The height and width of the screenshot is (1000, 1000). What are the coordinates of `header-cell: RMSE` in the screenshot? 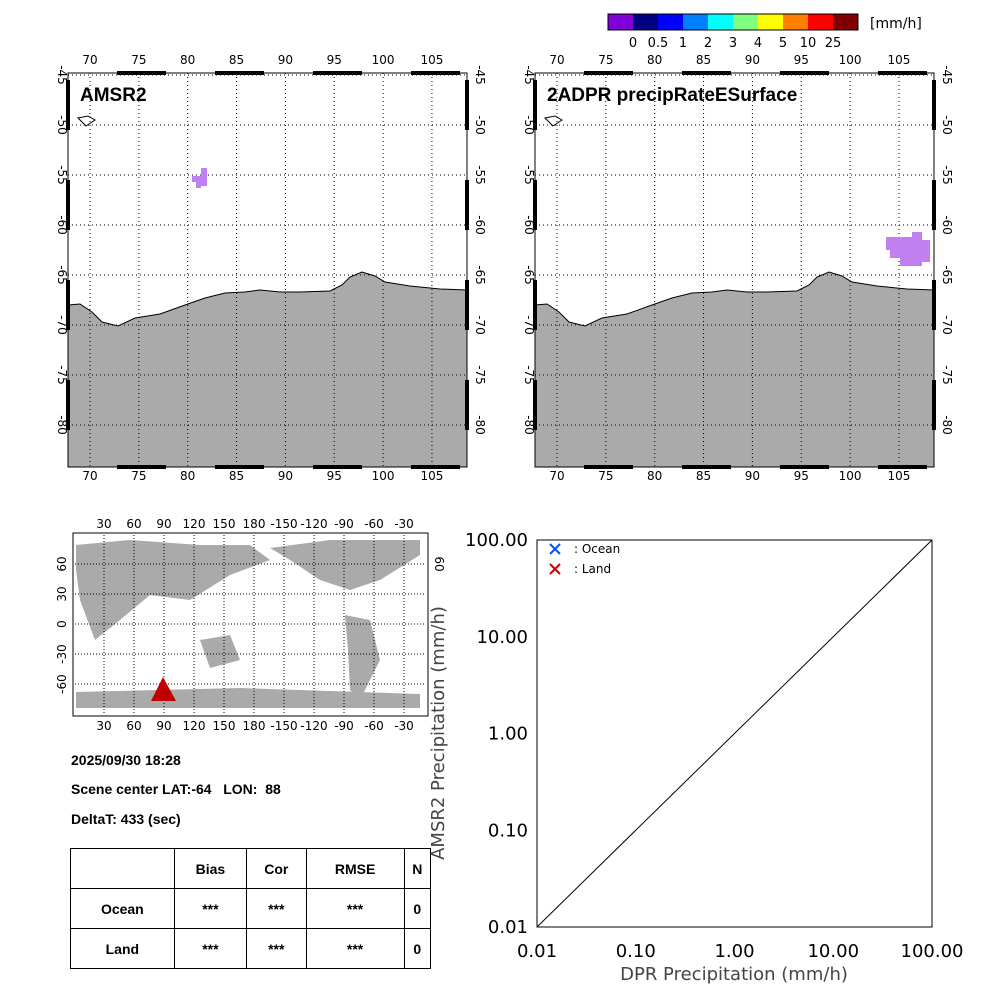 It's located at (355, 868).